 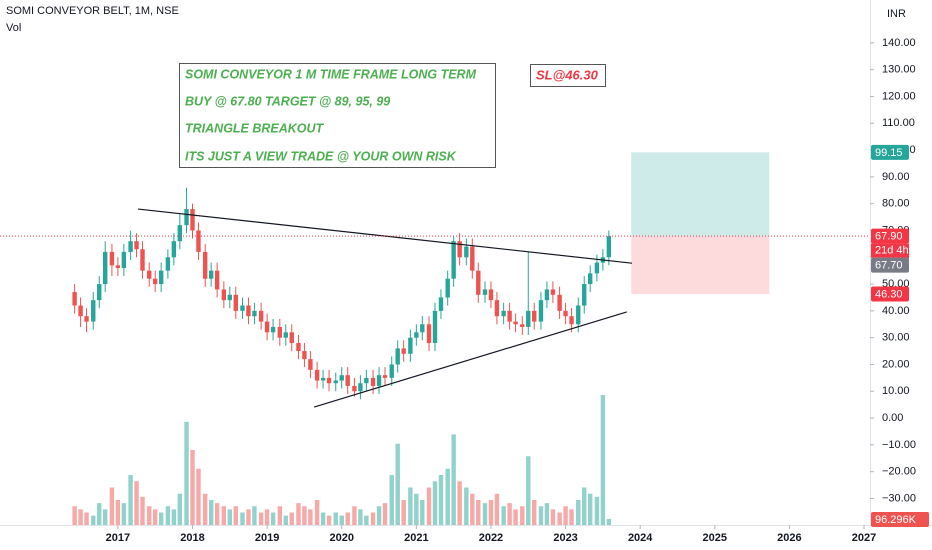 I want to click on trendline, so click(x=385, y=236).